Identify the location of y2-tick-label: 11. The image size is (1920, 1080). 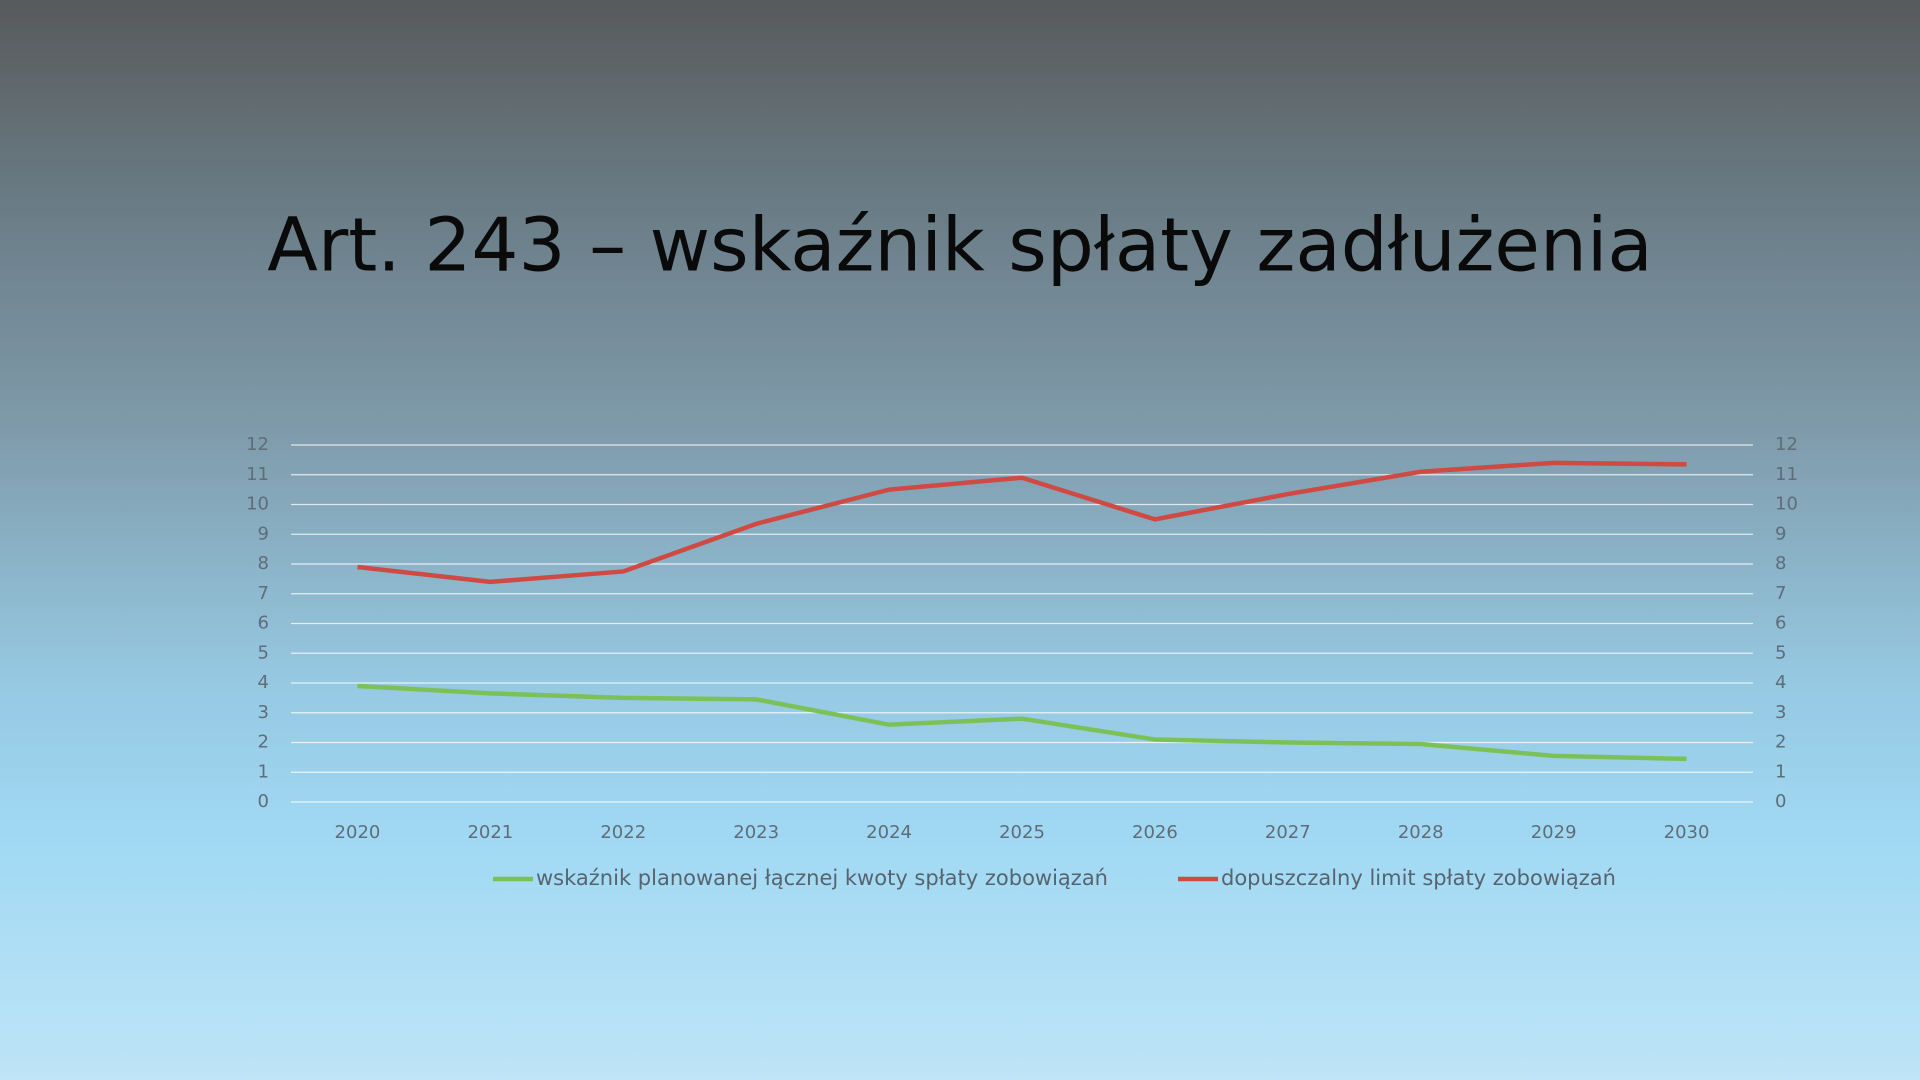
(1786, 474).